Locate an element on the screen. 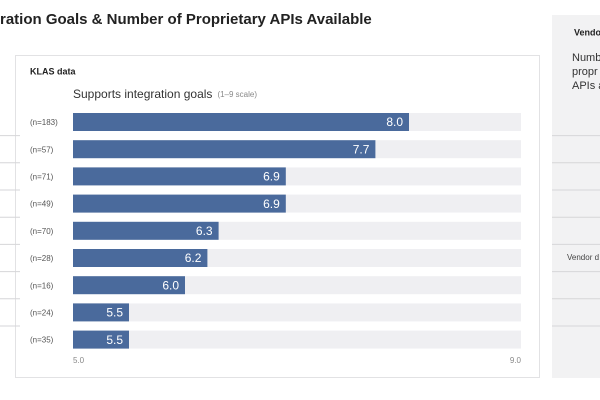 This screenshot has width=600, height=400. row-label: (n=183) is located at coordinates (44, 122).